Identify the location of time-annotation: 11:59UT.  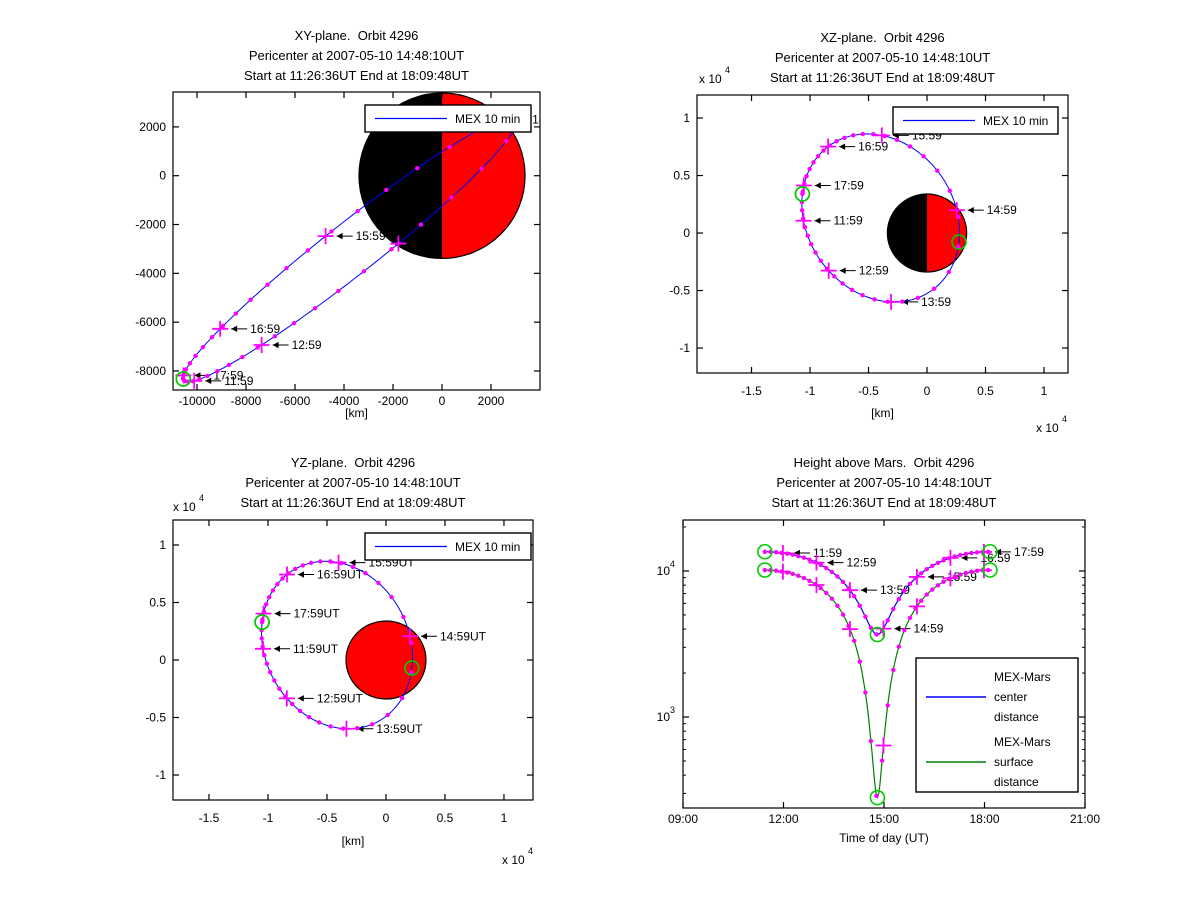
(316, 649).